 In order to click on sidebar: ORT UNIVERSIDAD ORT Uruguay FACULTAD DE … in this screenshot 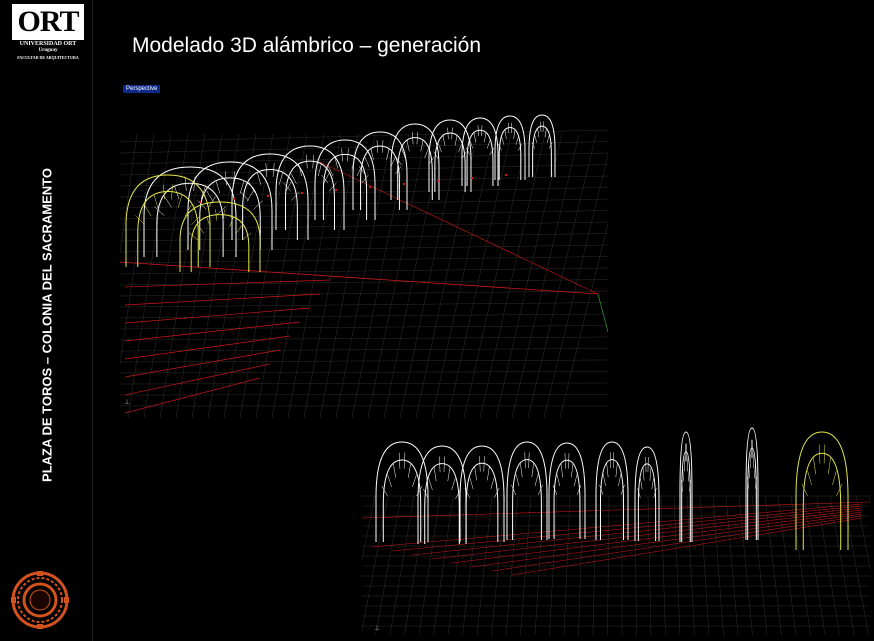, I will do `click(46, 320)`.